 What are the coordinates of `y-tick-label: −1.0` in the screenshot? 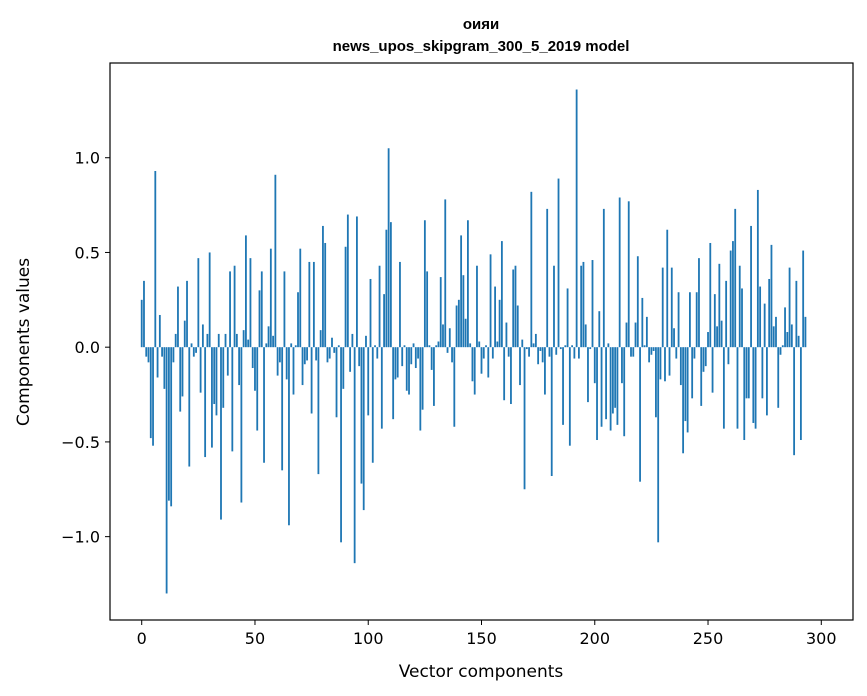 It's located at (80, 537).